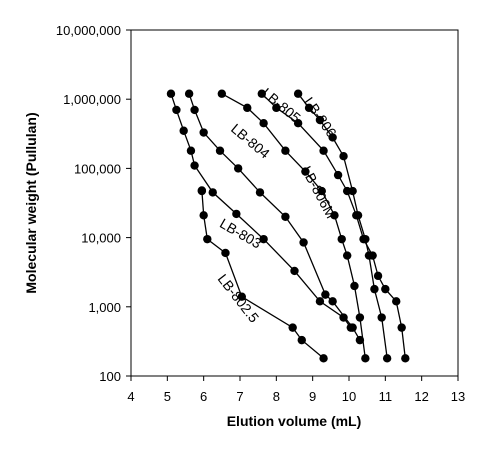 The height and width of the screenshot is (454, 491). Describe the element at coordinates (386, 396) in the screenshot. I see `x-tick-label: 11` at that location.